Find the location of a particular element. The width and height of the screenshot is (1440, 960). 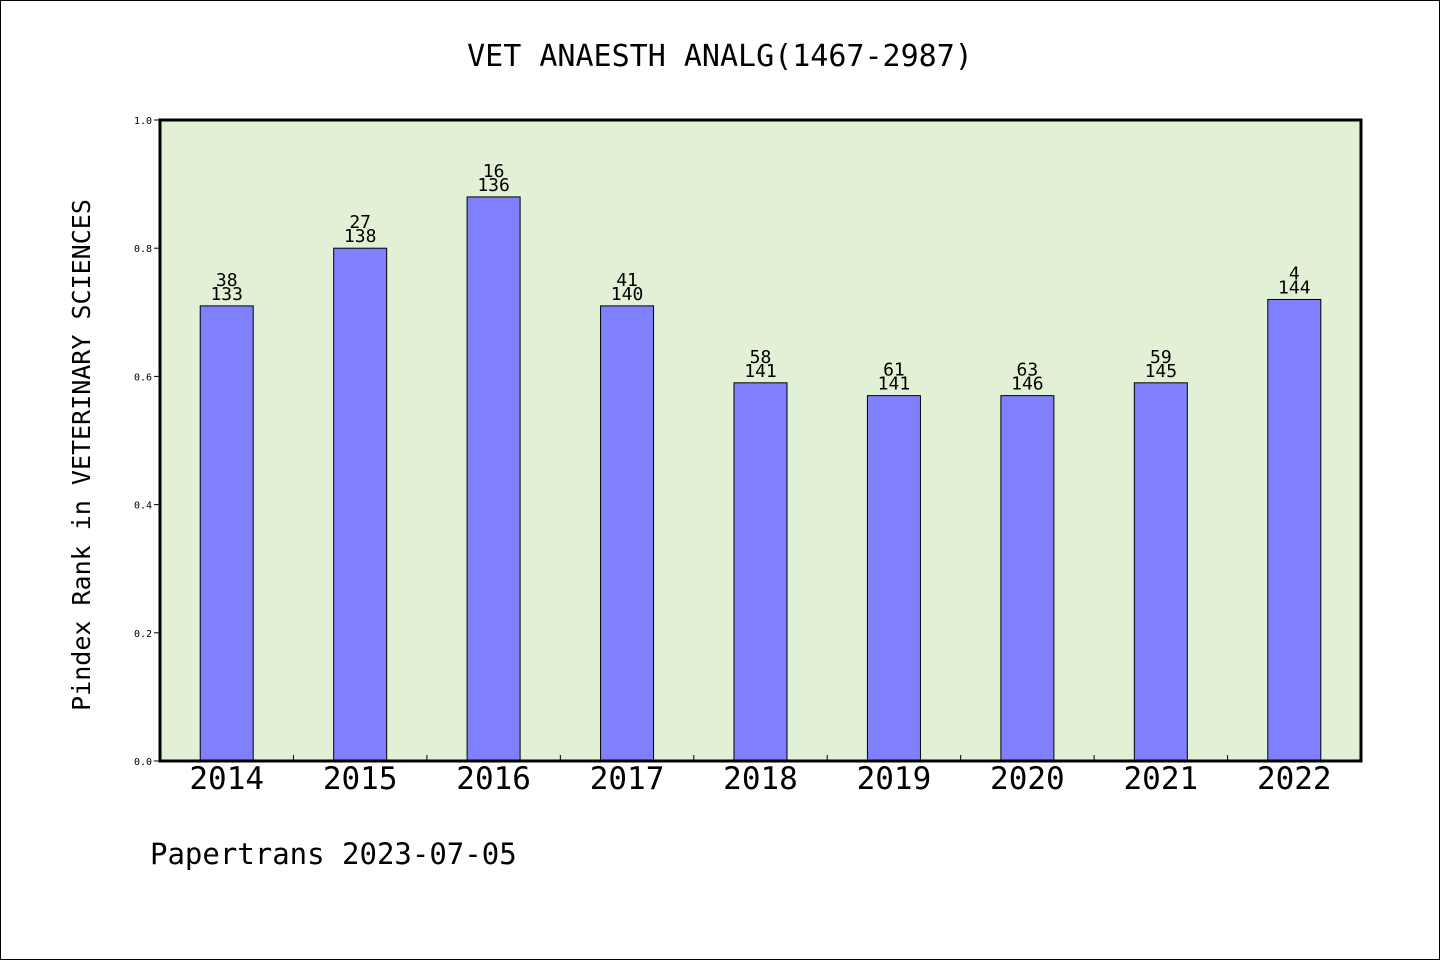

bar-total-label: 133 is located at coordinates (226, 294).